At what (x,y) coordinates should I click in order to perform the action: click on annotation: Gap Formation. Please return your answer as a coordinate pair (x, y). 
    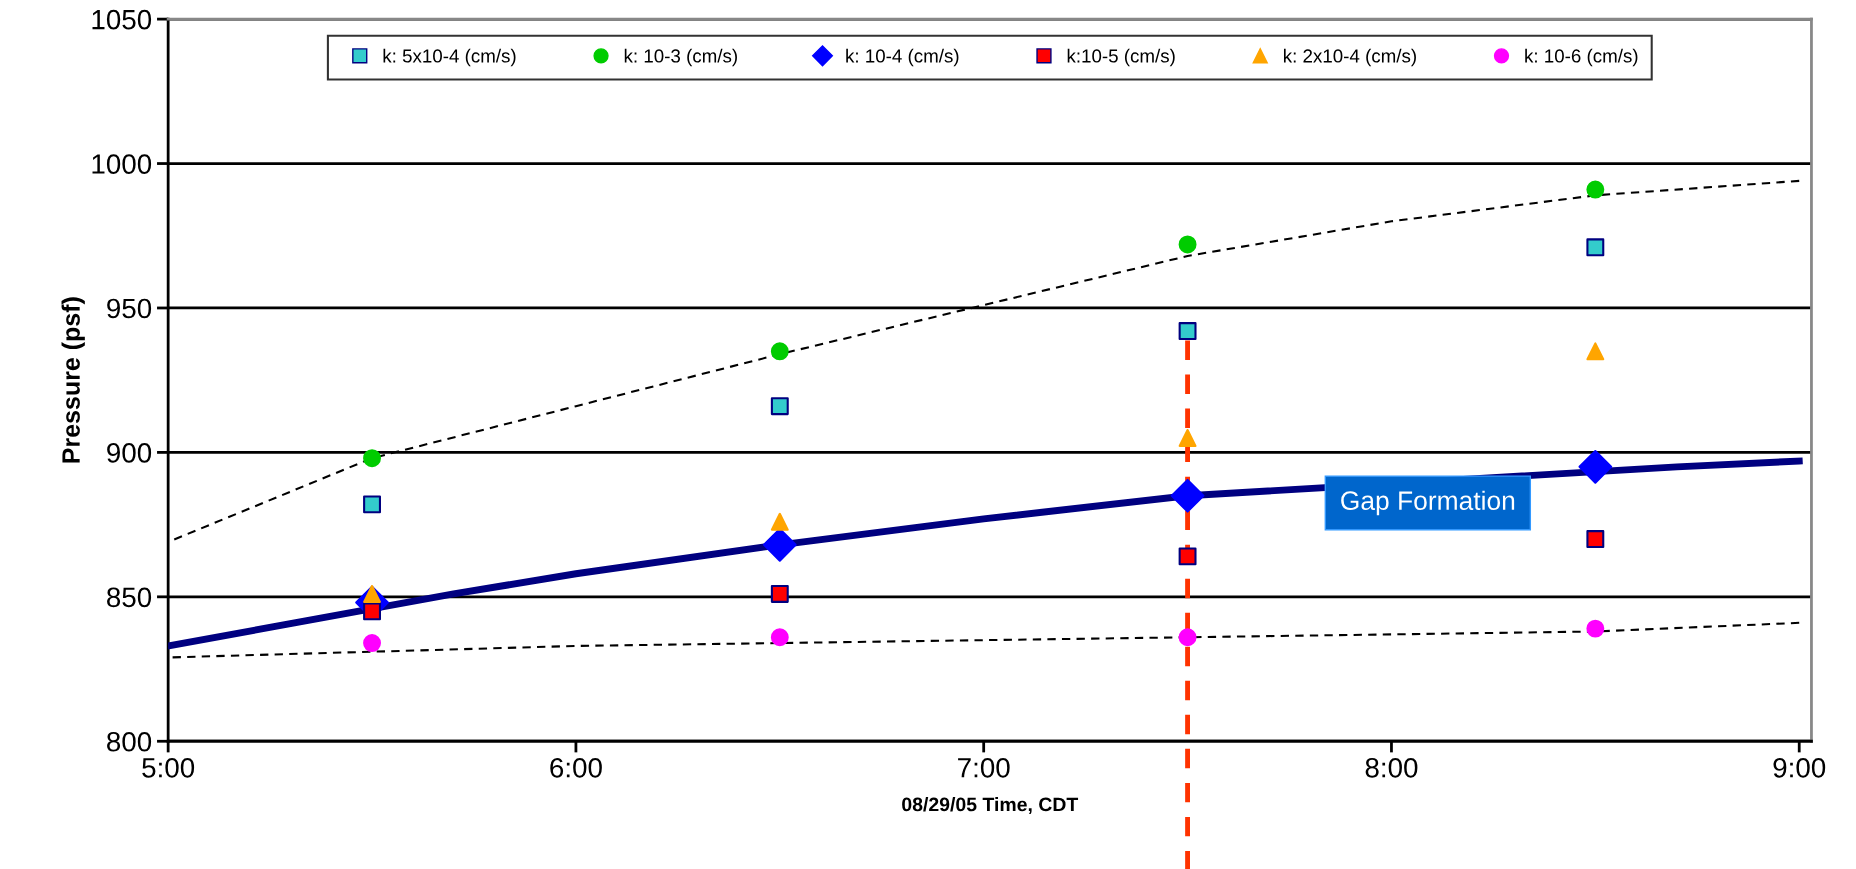
    Looking at the image, I should click on (1428, 503).